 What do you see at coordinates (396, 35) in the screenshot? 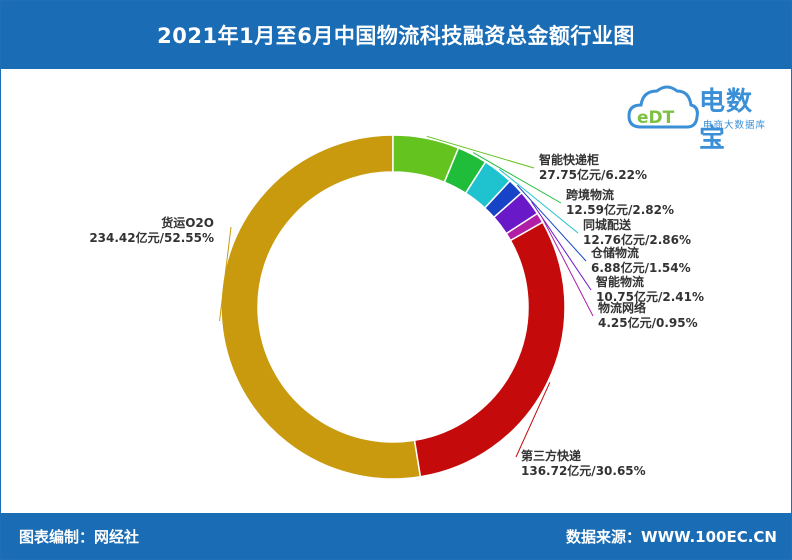
I see `page-title: 2021年1月至6月中国物流科技融资总金额行业图` at bounding box center [396, 35].